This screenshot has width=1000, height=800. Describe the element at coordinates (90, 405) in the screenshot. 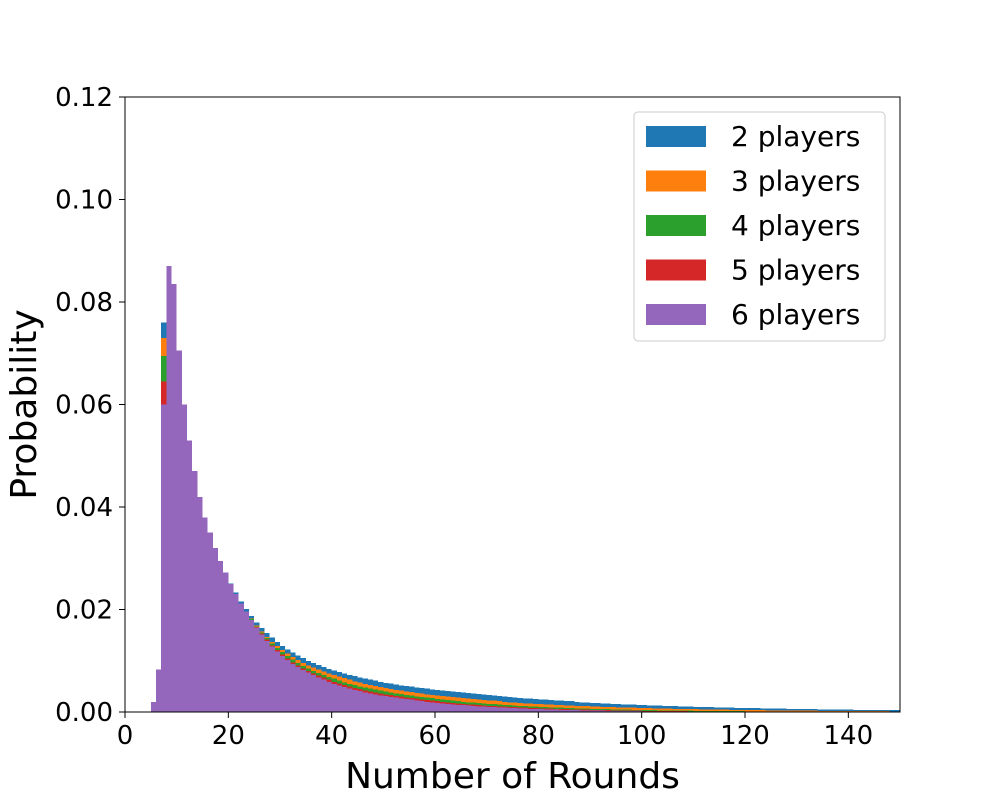

I see `y-axis-ticks: 0.00 0.02 0.04 0.06 0.08 0.10 0.12` at that location.